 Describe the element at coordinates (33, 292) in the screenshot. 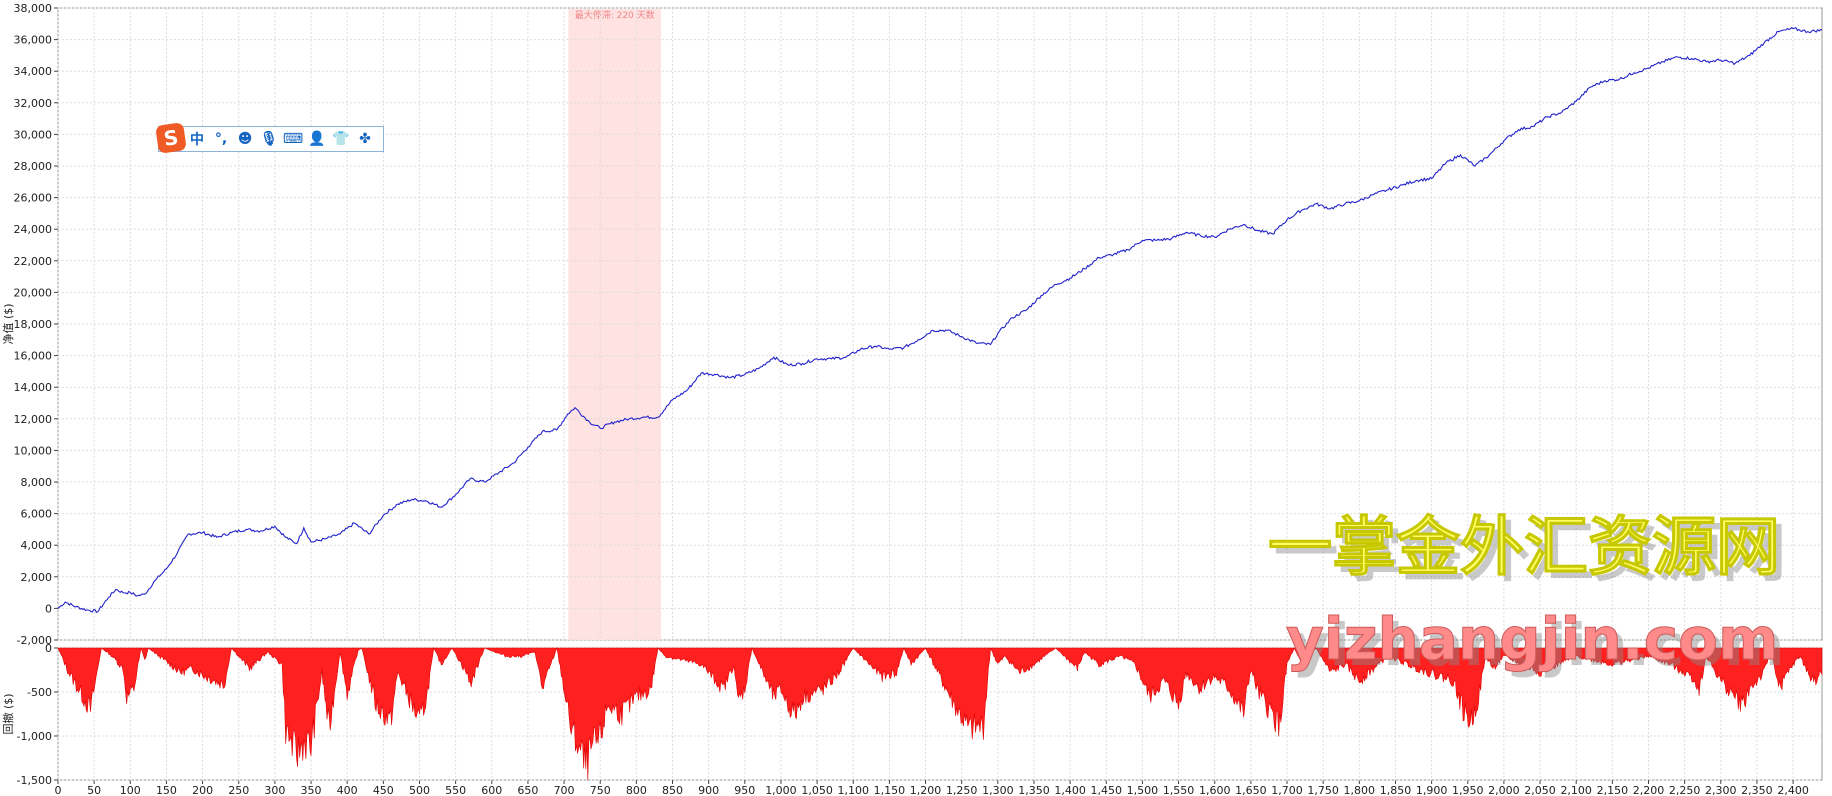

I see `equity-y-tick-label: 20,000` at that location.